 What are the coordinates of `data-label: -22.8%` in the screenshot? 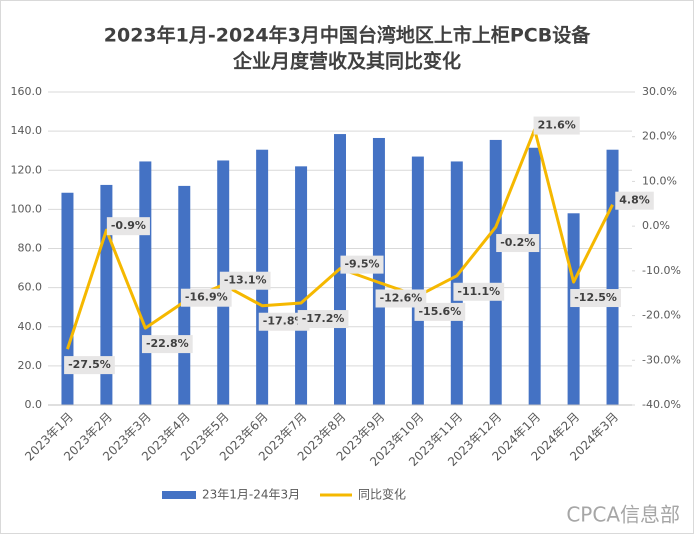 It's located at (167, 343).